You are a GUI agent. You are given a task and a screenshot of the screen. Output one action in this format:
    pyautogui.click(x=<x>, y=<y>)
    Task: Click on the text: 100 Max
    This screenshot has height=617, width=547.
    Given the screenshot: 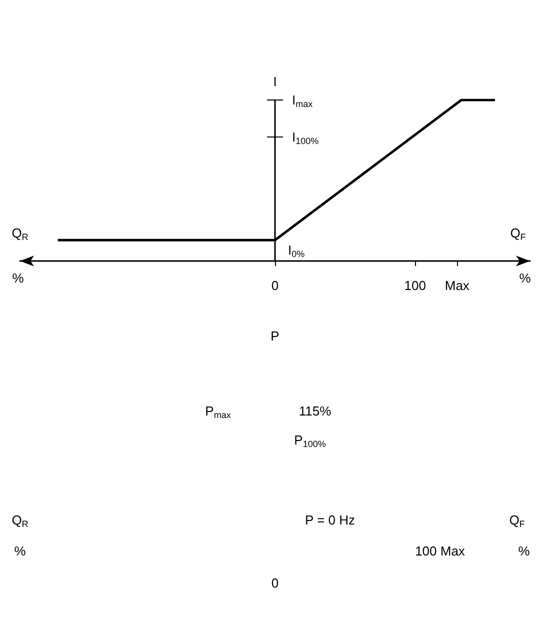 What is the action you would take?
    pyautogui.click(x=440, y=551)
    